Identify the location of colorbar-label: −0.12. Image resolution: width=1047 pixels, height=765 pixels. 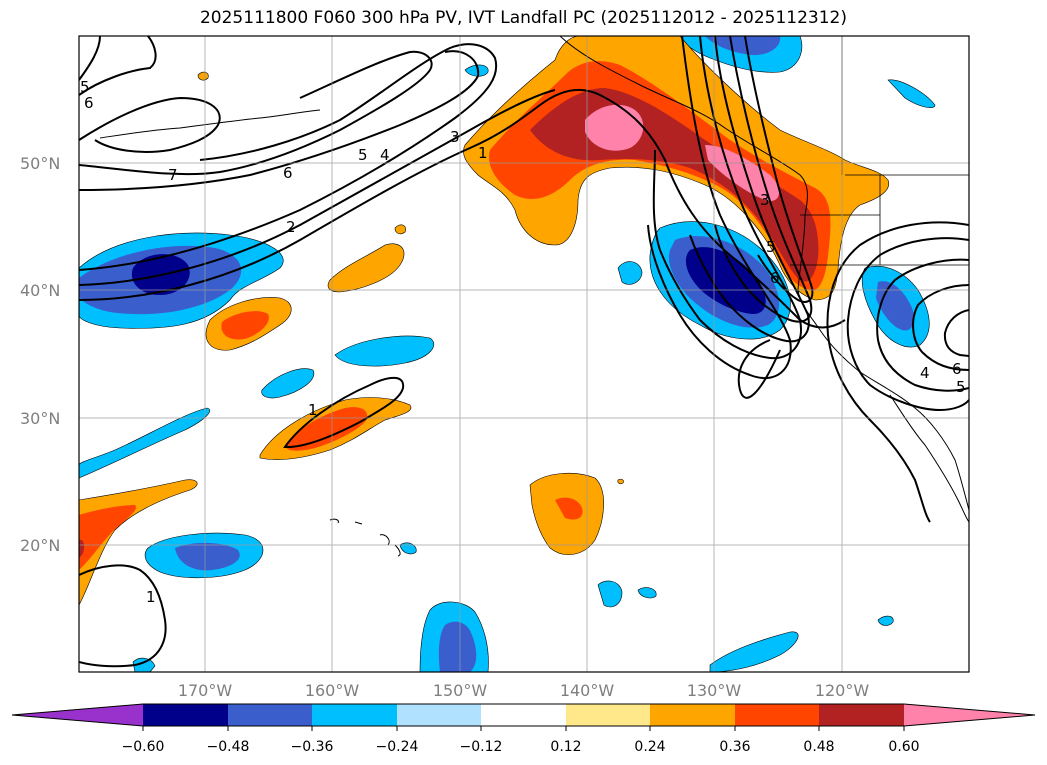
(481, 747).